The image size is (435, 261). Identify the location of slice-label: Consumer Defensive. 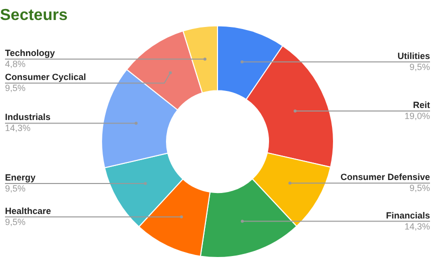
(385, 177).